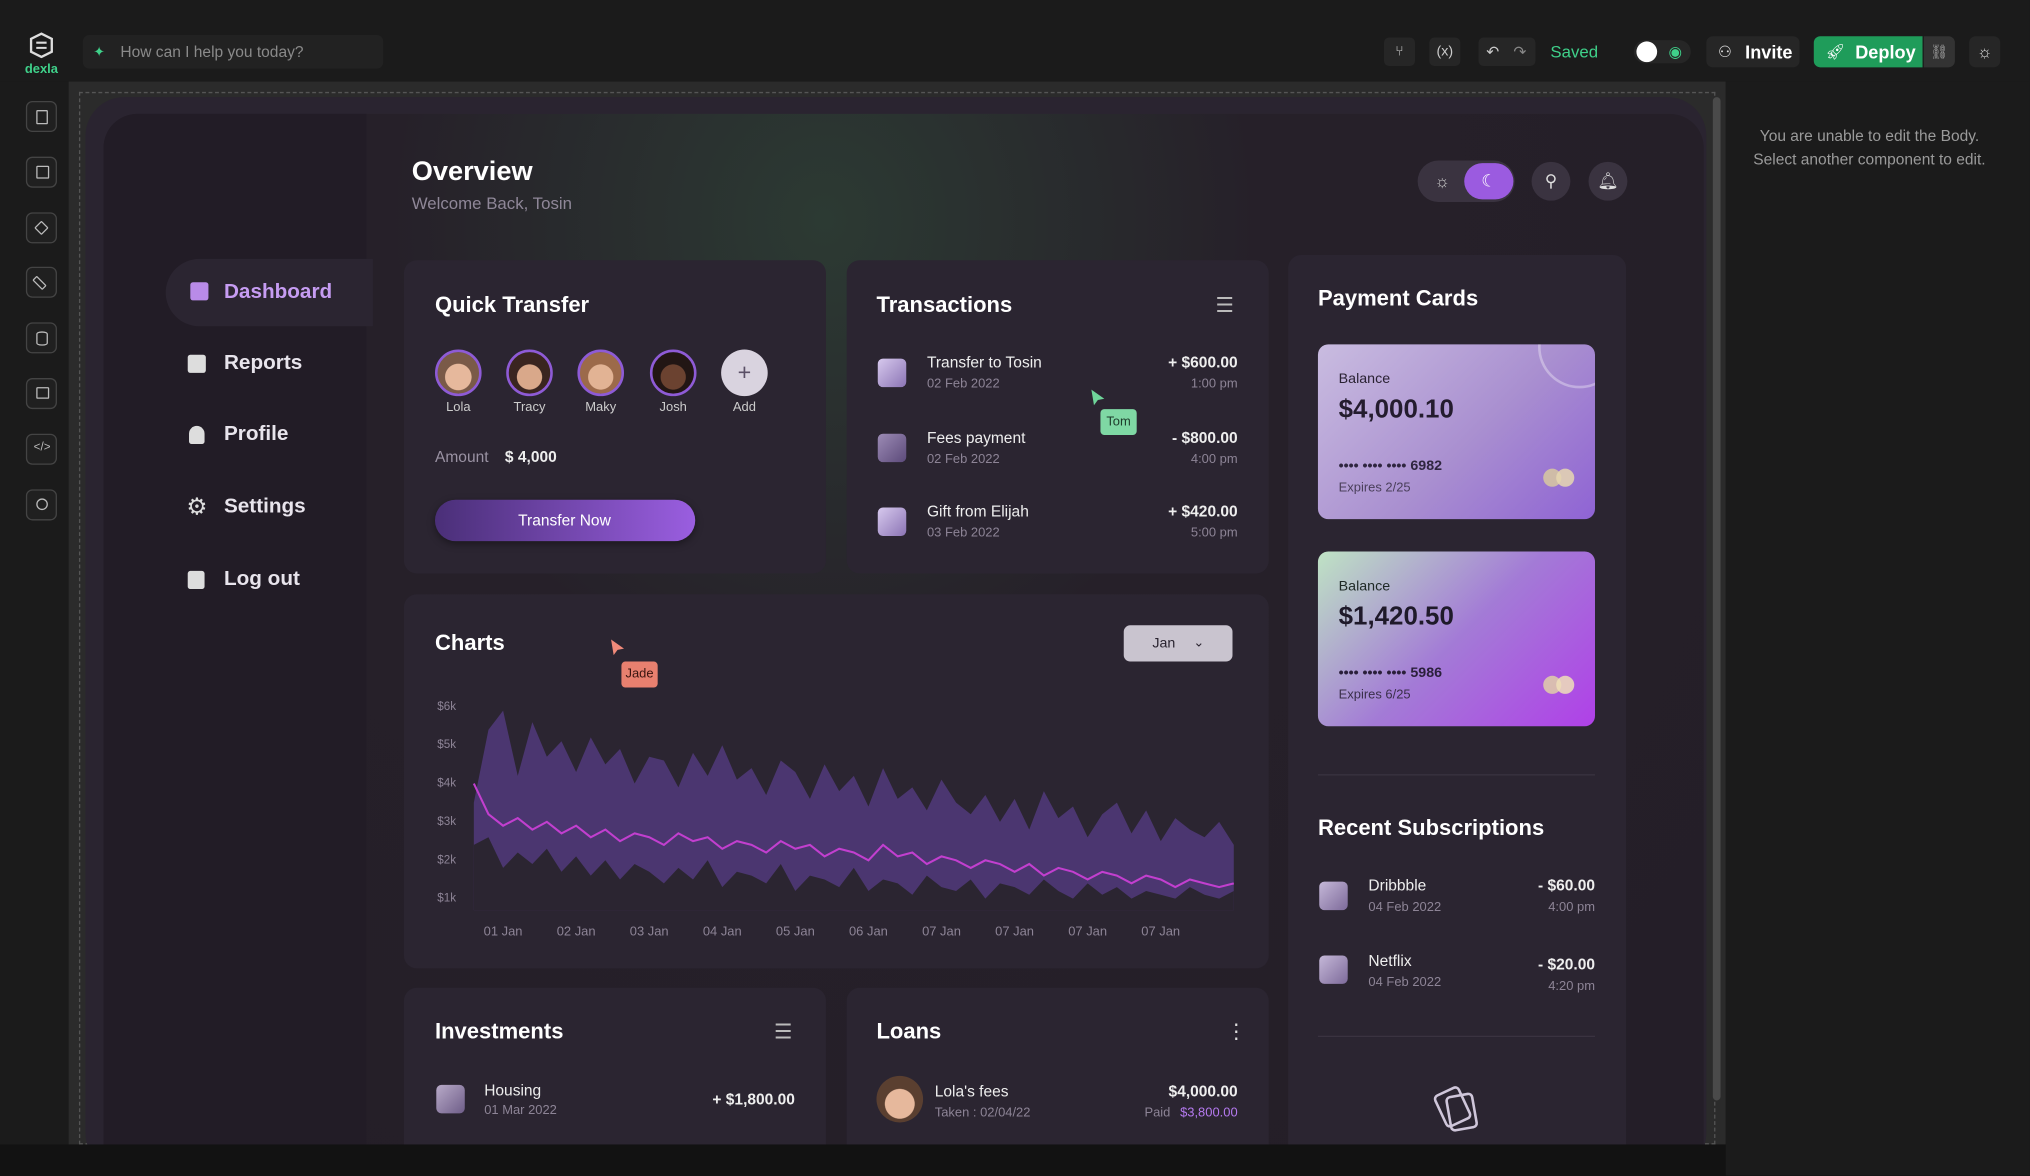  Describe the element at coordinates (1236, 1032) in the screenshot. I see `more-icon: ⋮` at that location.